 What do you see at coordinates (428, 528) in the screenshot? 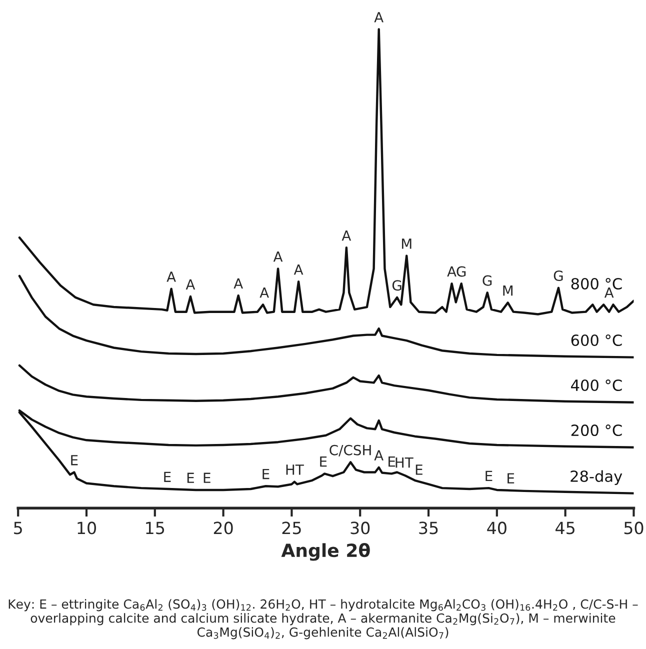
I see `x-tick-label: 35` at bounding box center [428, 528].